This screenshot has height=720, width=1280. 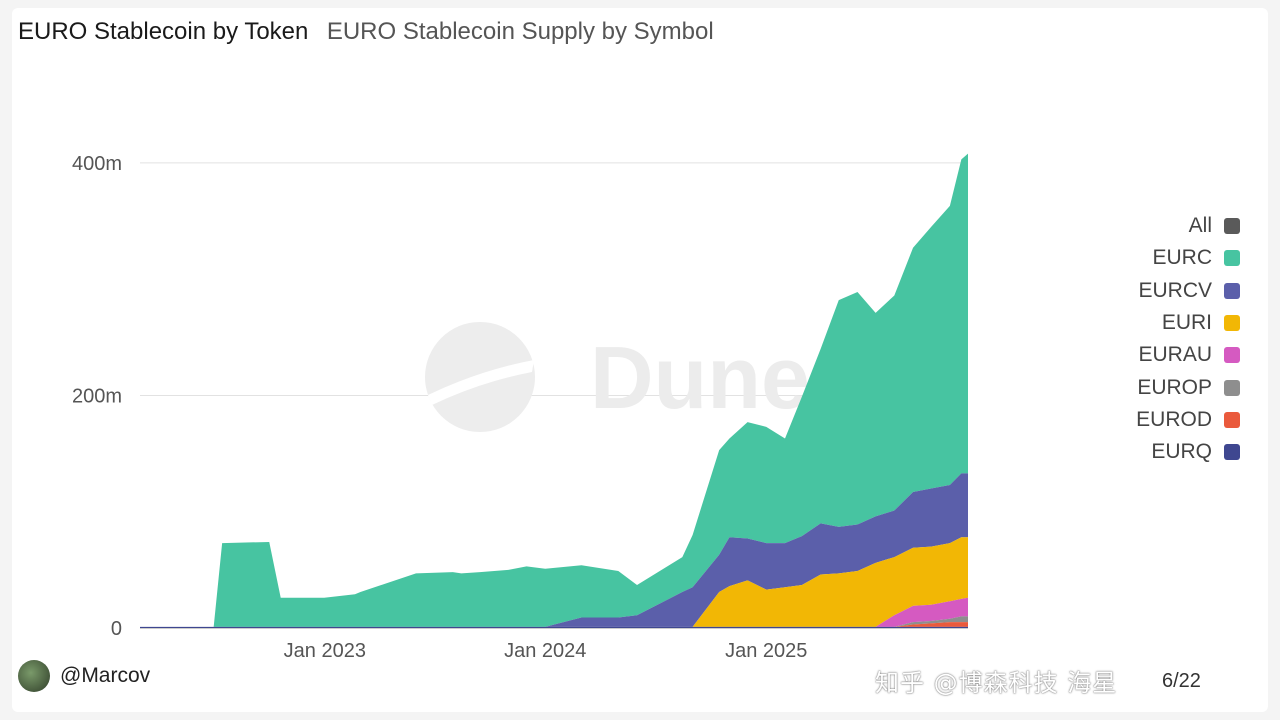 I want to click on legend-item-europ: EUROP, so click(x=1170, y=387).